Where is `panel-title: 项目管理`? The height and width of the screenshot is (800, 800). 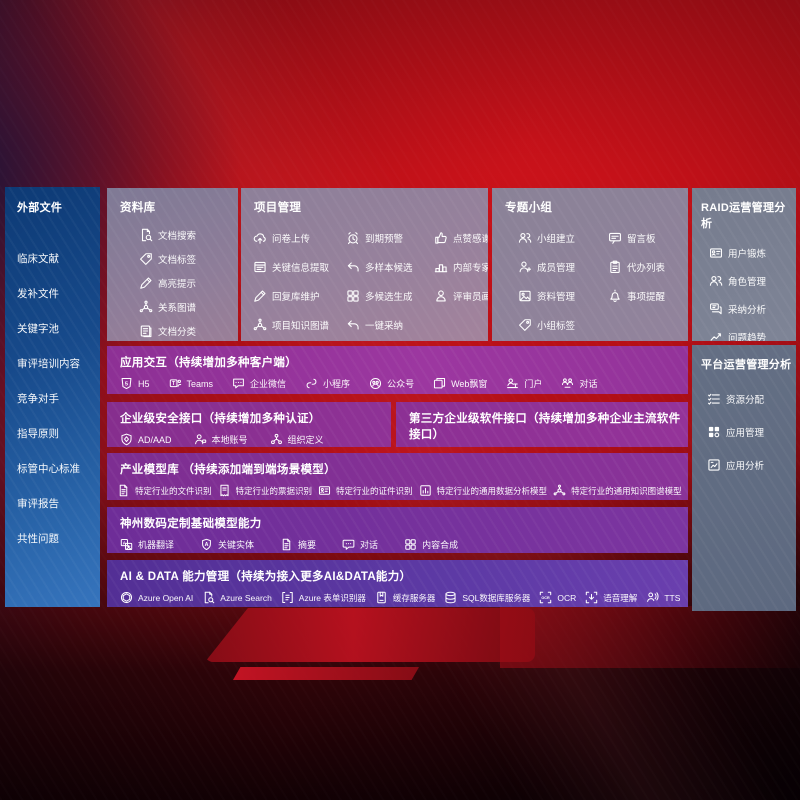 panel-title: 项目管理 is located at coordinates (278, 208).